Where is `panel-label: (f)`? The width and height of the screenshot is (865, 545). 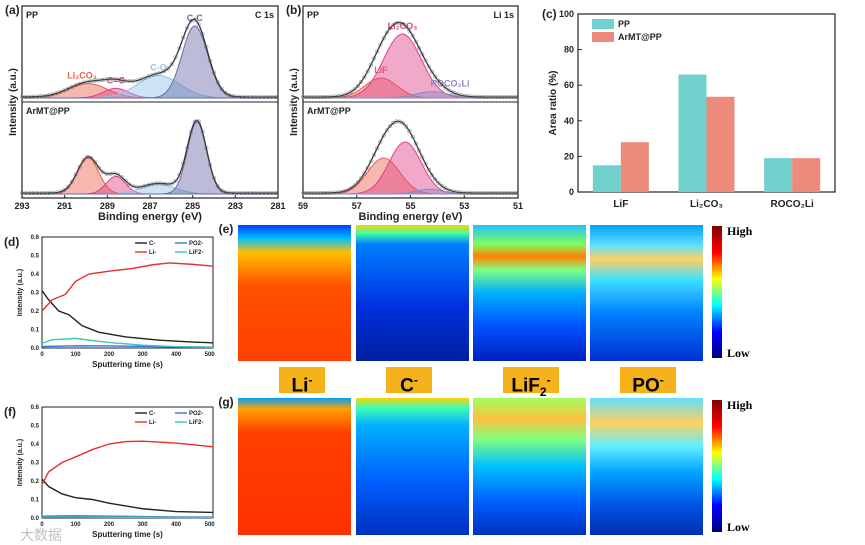
panel-label: (f) is located at coordinates (10, 412).